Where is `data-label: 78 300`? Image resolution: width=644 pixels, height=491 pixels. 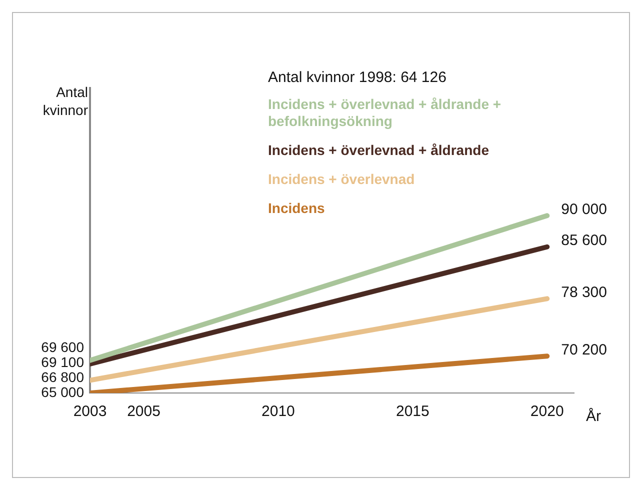 data-label: 78 300 is located at coordinates (584, 292).